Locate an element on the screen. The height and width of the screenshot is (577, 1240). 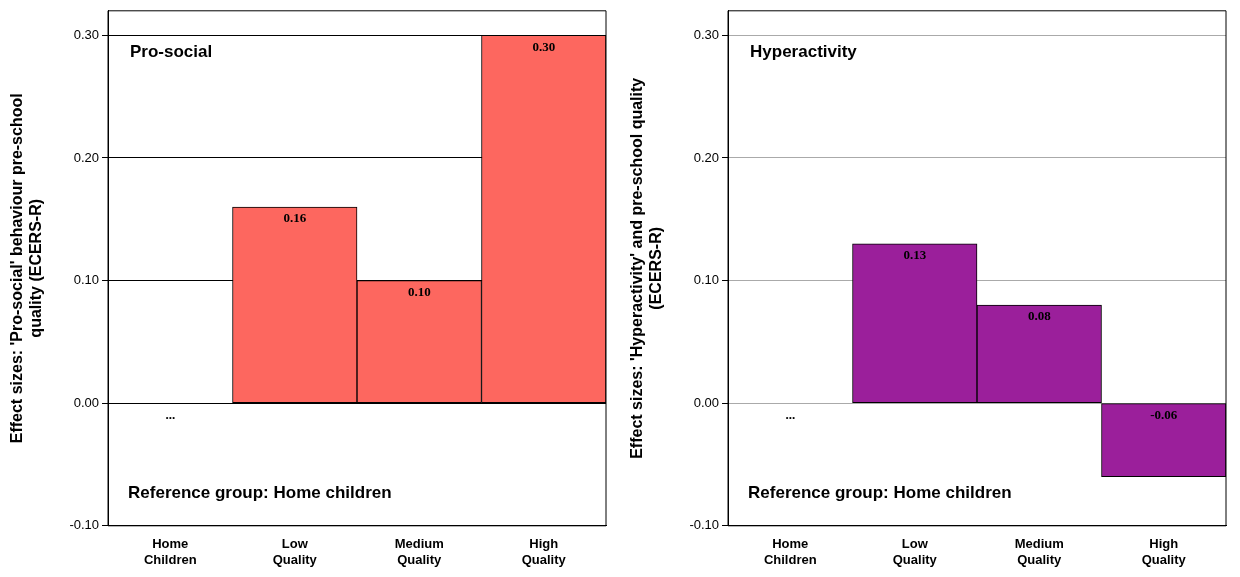
data-label: 0.10 is located at coordinates (419, 291).